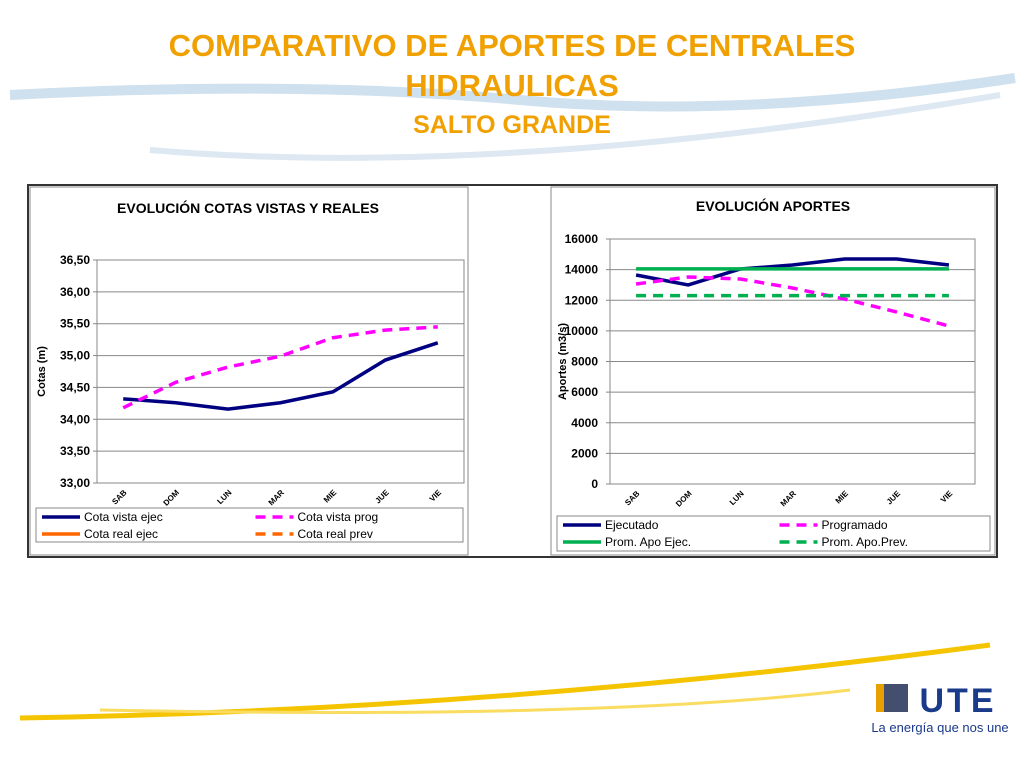  Describe the element at coordinates (584, 392) in the screenshot. I see `y-tick-label: 6000` at that location.